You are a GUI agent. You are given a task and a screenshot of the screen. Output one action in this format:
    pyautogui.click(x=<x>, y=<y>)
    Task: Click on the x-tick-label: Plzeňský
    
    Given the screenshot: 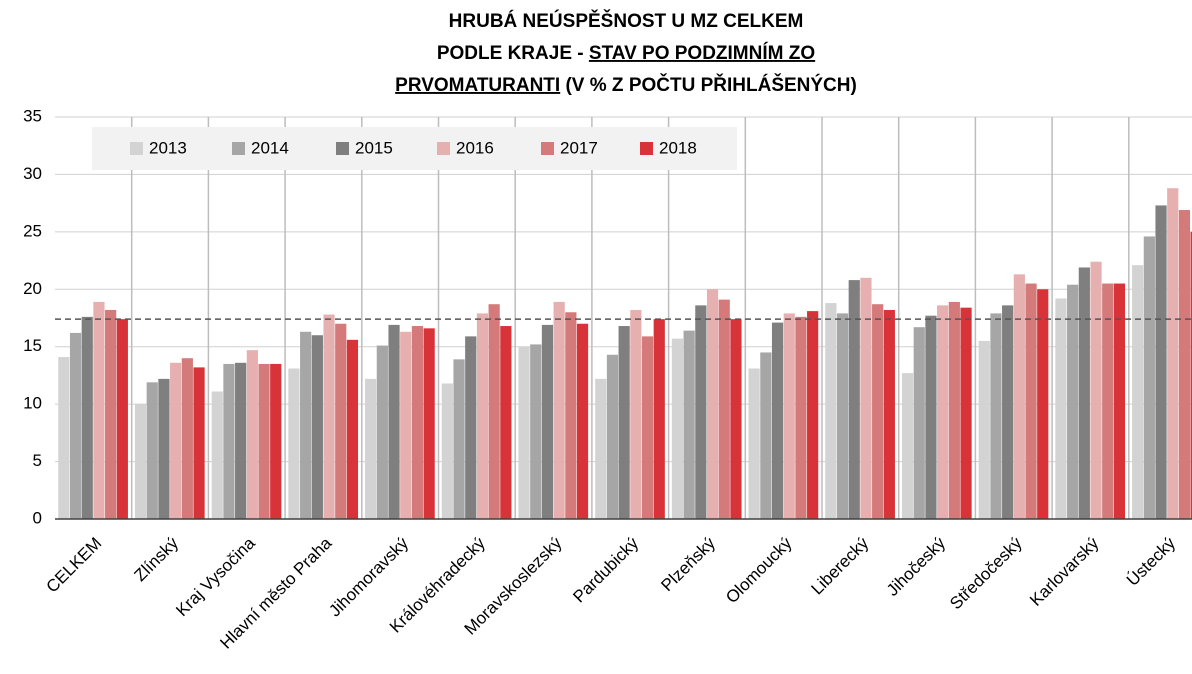 What is the action you would take?
    pyautogui.click(x=688, y=564)
    